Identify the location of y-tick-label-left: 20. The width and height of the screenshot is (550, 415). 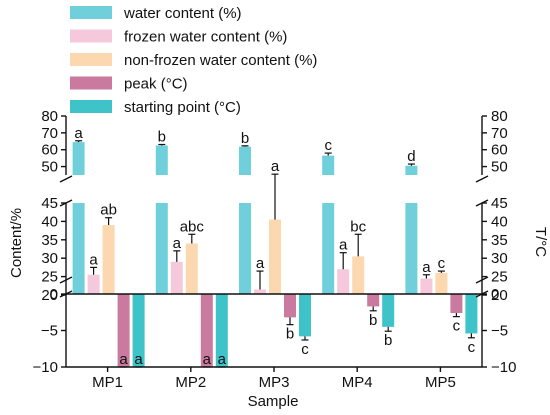
(49, 295).